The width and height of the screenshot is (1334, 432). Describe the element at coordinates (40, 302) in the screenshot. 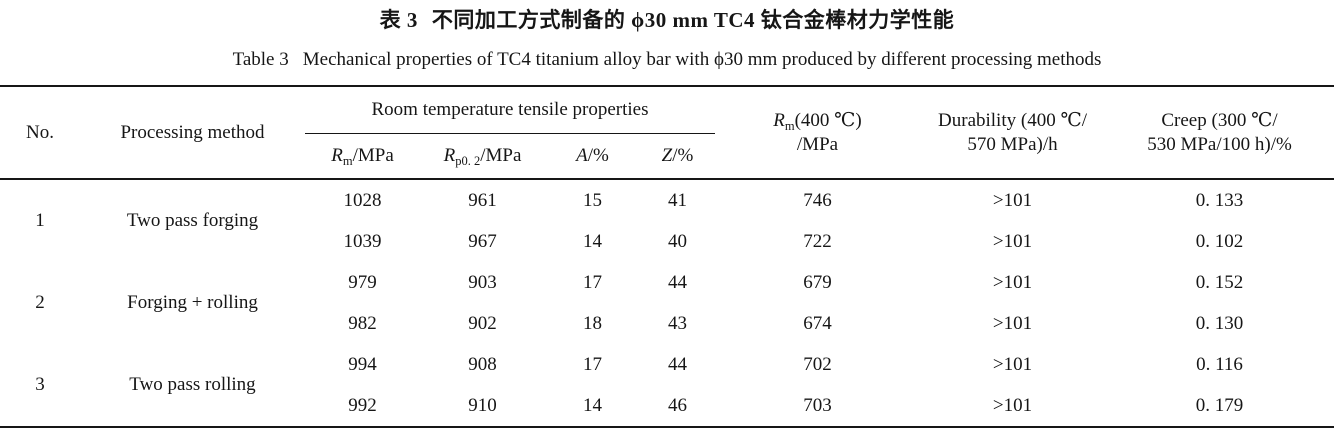

I see `cell-no: 2` at that location.